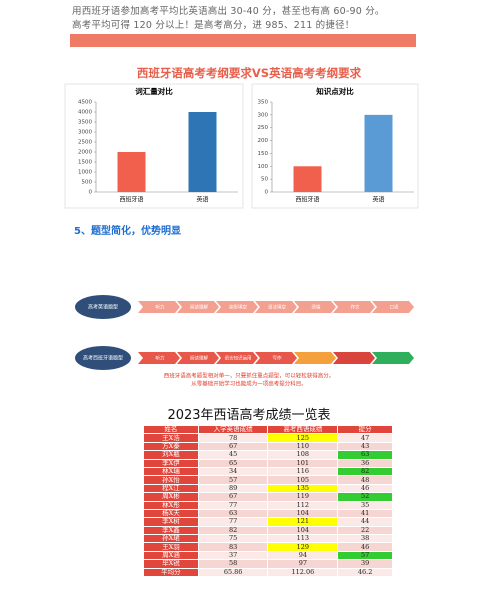 This screenshot has width=498, height=599. What do you see at coordinates (171, 539) in the screenshot?
I see `table-cell: 孙X珺` at bounding box center [171, 539].